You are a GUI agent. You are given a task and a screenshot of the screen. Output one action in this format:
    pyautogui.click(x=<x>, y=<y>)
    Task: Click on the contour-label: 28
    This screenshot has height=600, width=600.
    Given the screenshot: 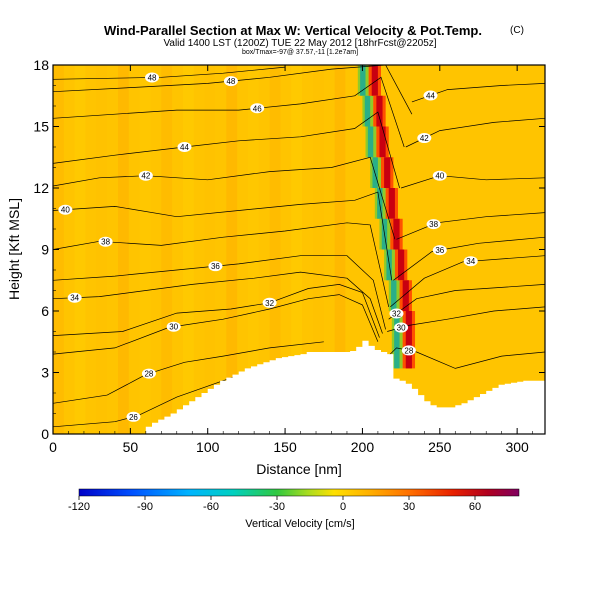 What is the action you would take?
    pyautogui.click(x=408, y=350)
    